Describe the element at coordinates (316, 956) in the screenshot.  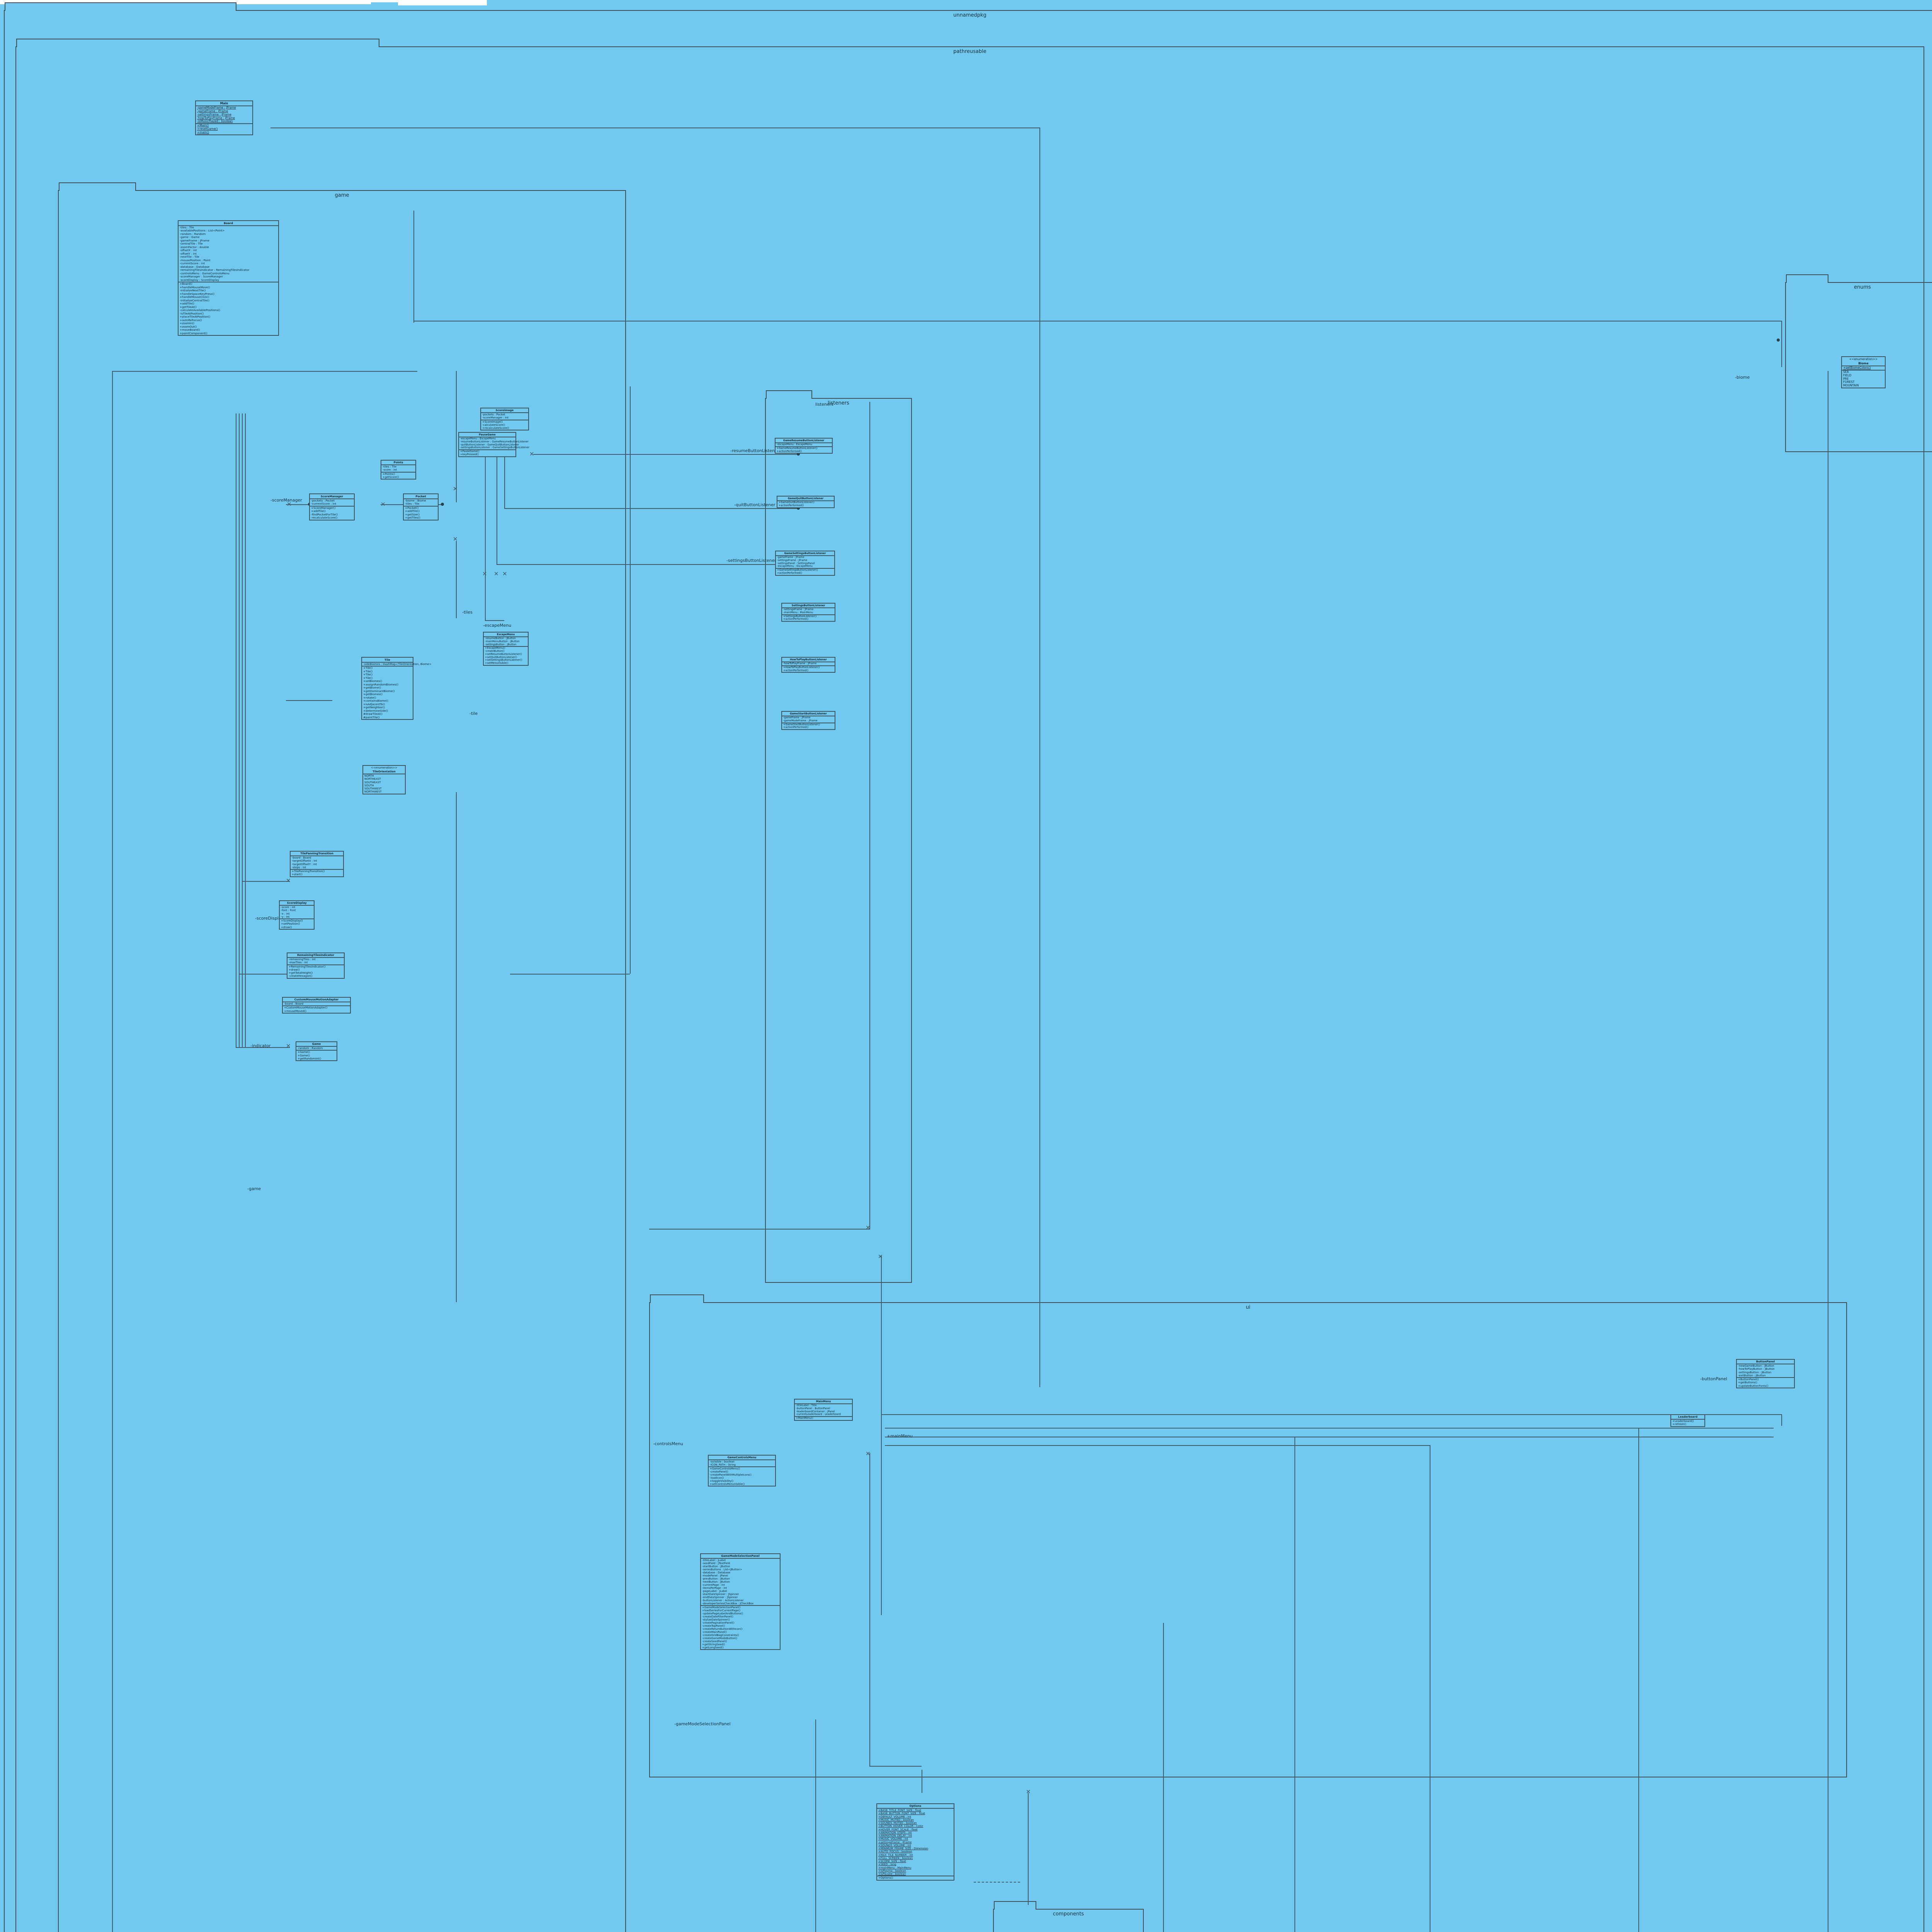
I see `class-title: RemainingTilesIndicator` at that location.